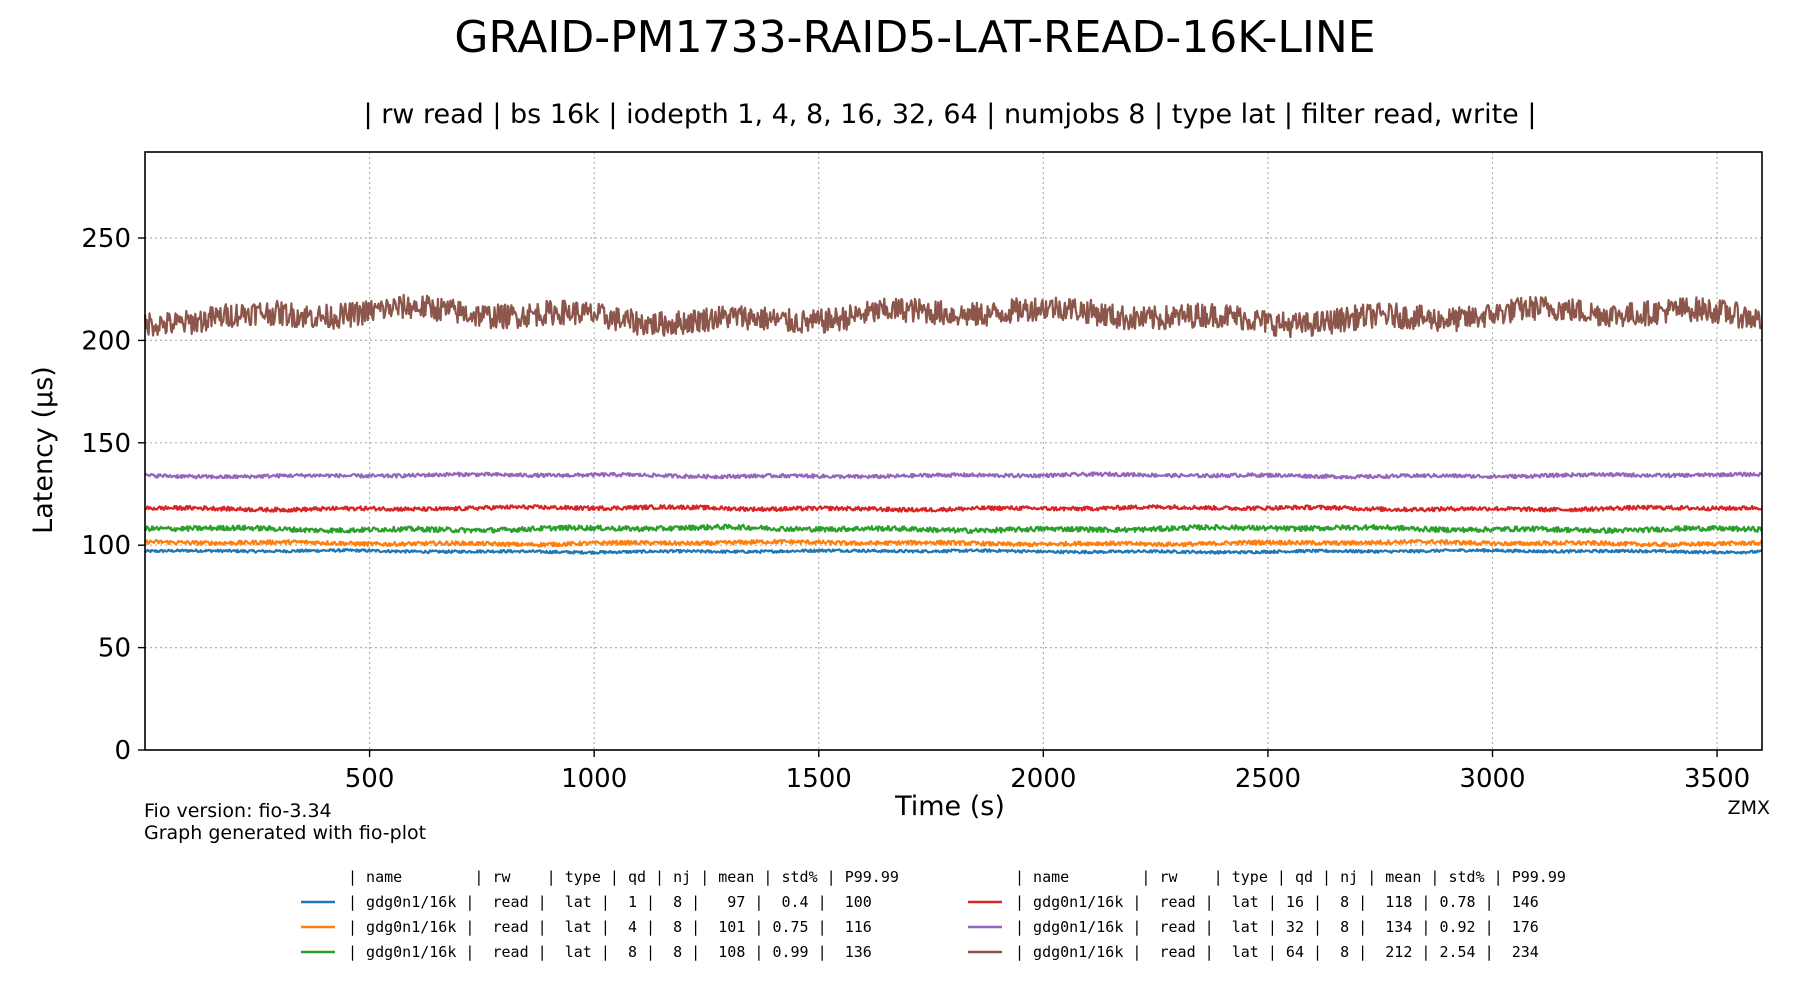  What do you see at coordinates (1043, 779) in the screenshot?
I see `x-tick-label: 2000` at bounding box center [1043, 779].